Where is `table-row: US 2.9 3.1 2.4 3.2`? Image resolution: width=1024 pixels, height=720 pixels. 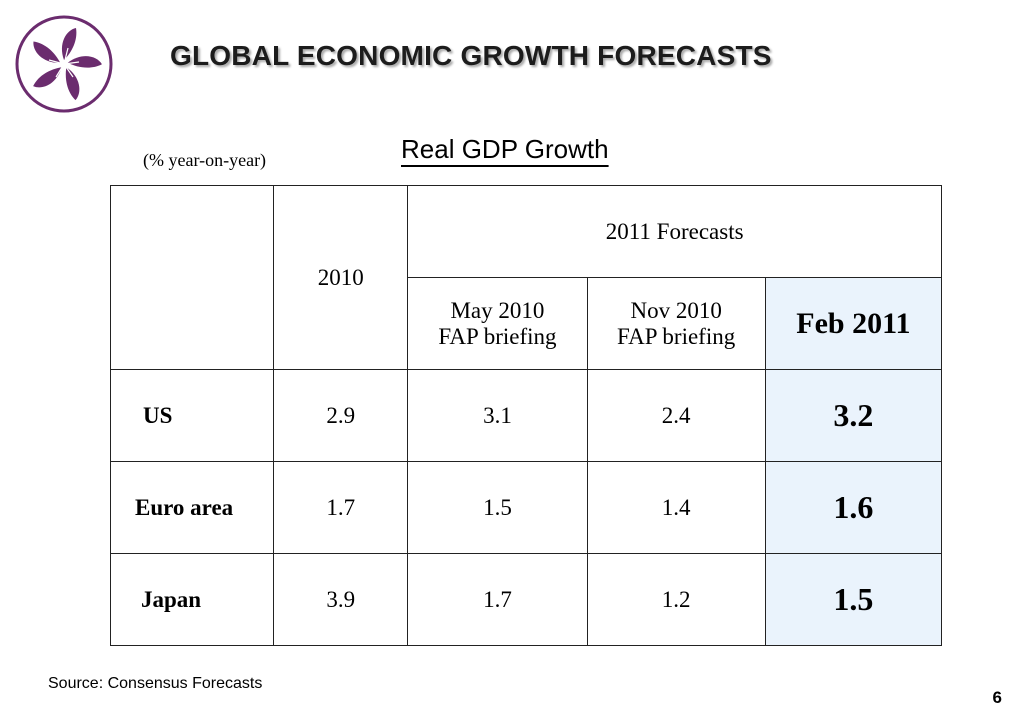 table-row: US 2.9 3.1 2.4 3.2 is located at coordinates (526, 415).